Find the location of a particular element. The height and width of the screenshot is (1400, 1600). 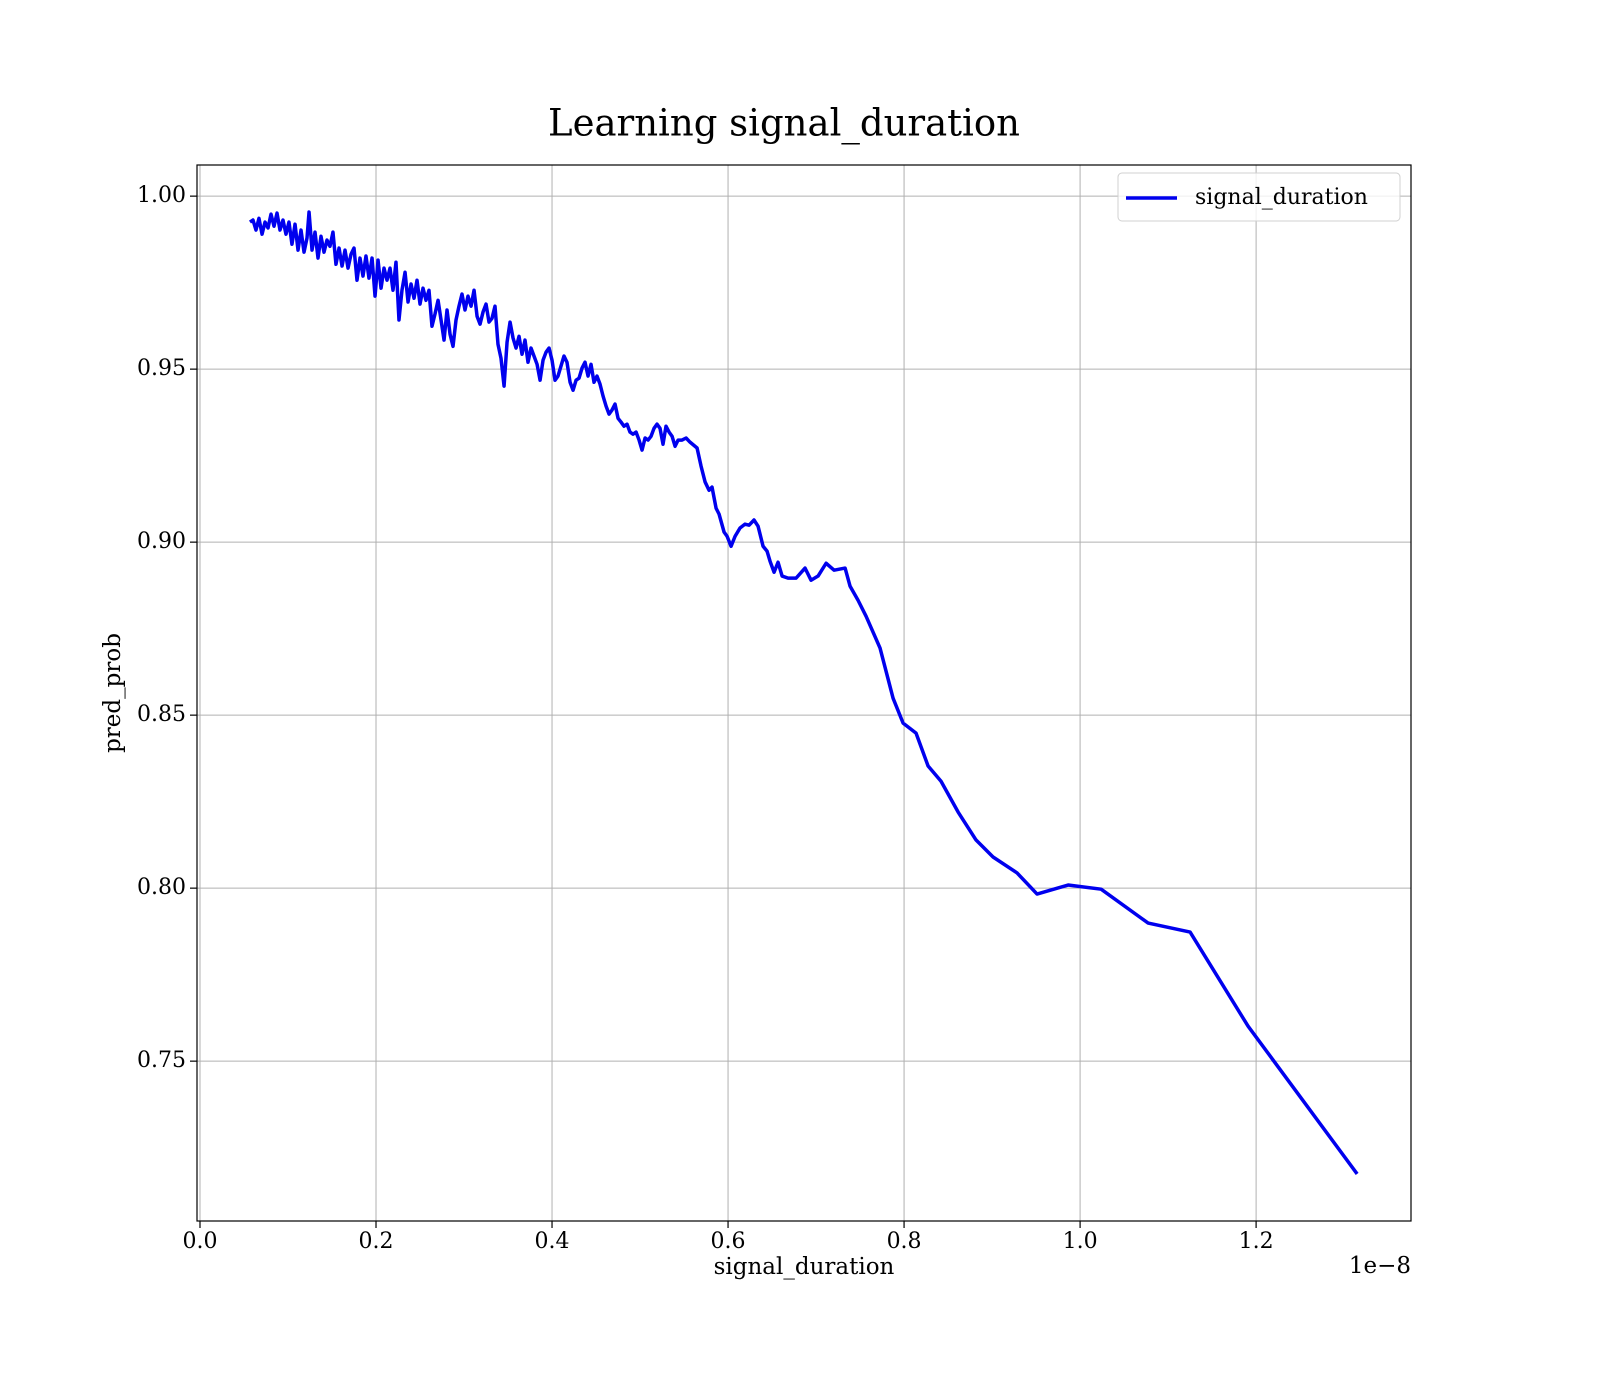

x-tick-label: 1.0 is located at coordinates (1080, 1241).